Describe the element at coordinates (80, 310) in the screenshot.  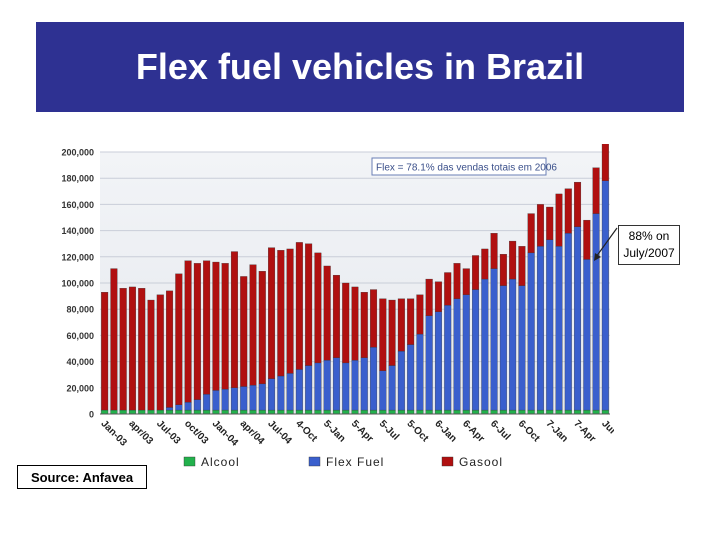
I see `y-tick-label: 80,000` at that location.